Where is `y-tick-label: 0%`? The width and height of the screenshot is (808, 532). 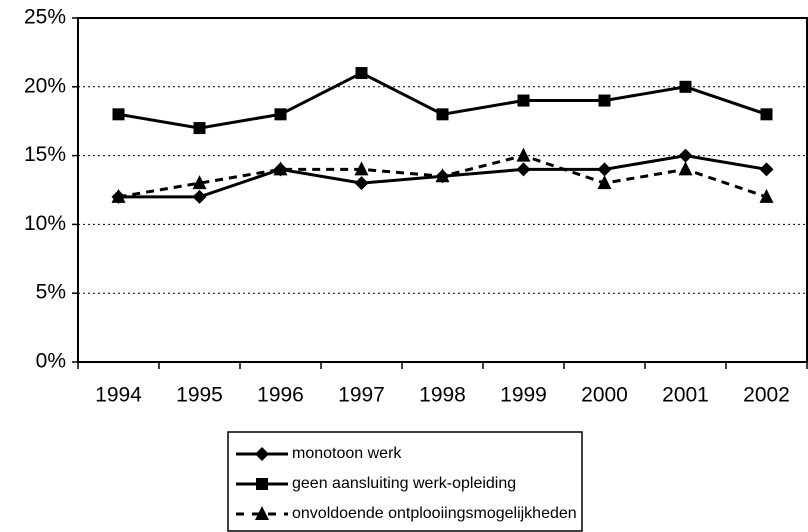
y-tick-label: 0% is located at coordinates (51, 361).